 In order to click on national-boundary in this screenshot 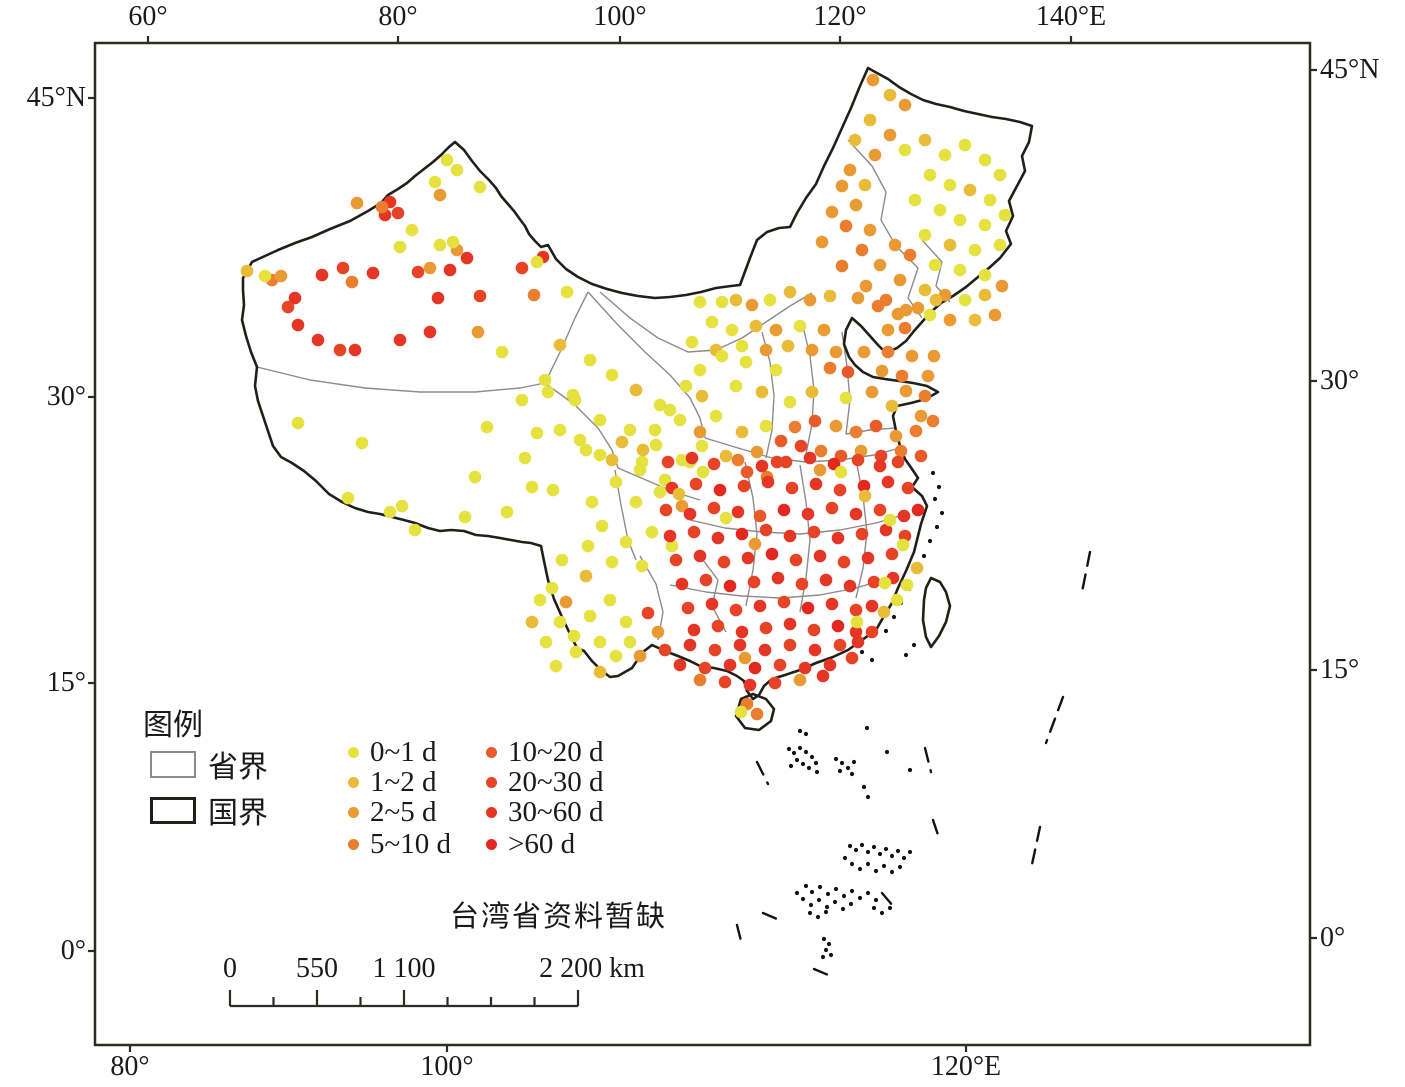, I will do `click(755, 712)`.